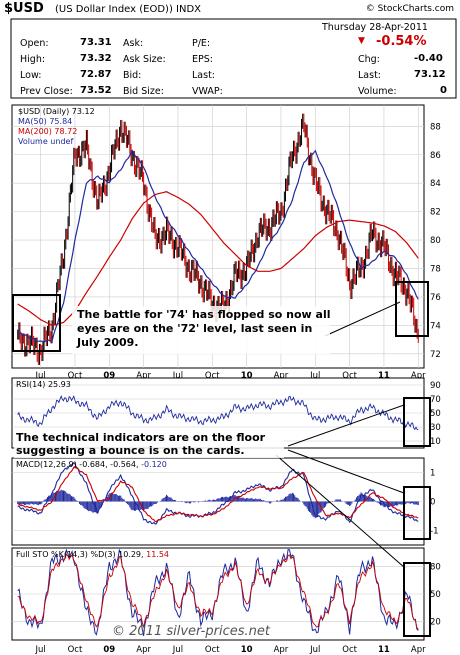  What do you see at coordinates (233, 58) in the screenshot?
I see `quote-box-frame` at bounding box center [233, 58].